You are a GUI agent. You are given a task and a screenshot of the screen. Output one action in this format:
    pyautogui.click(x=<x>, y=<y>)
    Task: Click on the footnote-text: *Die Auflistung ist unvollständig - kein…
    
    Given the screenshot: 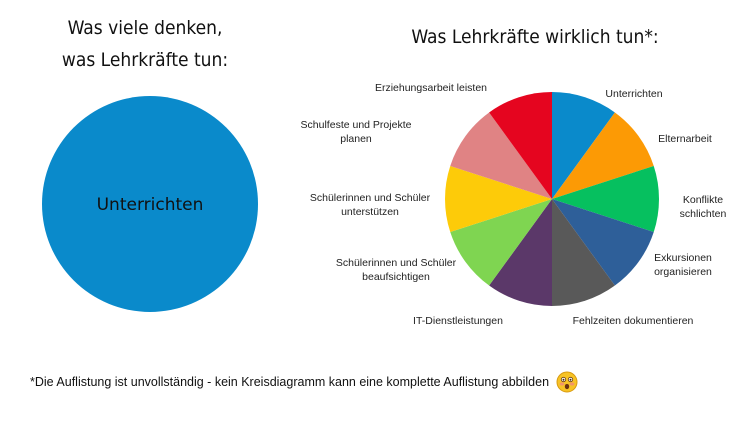 What is the action you would take?
    pyautogui.click(x=290, y=382)
    